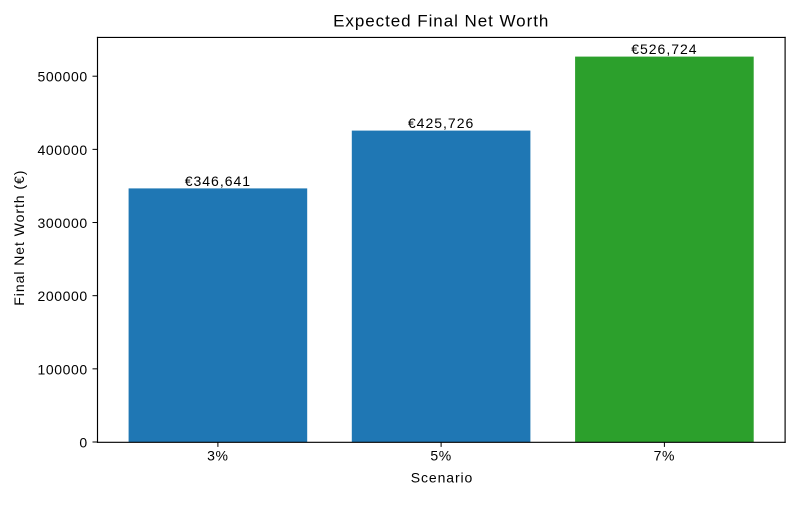  What do you see at coordinates (218, 181) in the screenshot?
I see `svg-text: €346,641` at bounding box center [218, 181].